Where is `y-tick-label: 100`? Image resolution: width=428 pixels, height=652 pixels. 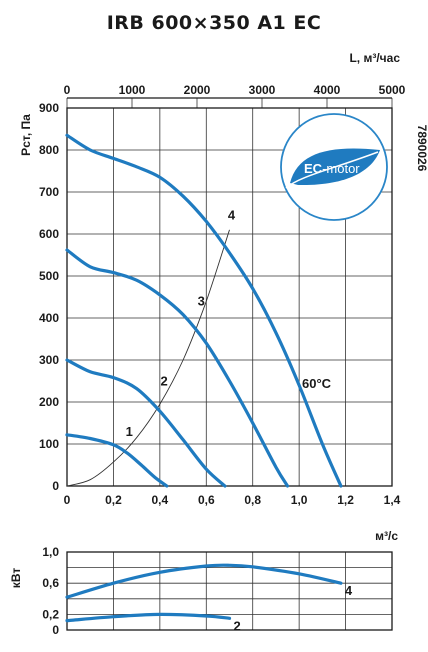
y-tick-label: 100 is located at coordinates (49, 444).